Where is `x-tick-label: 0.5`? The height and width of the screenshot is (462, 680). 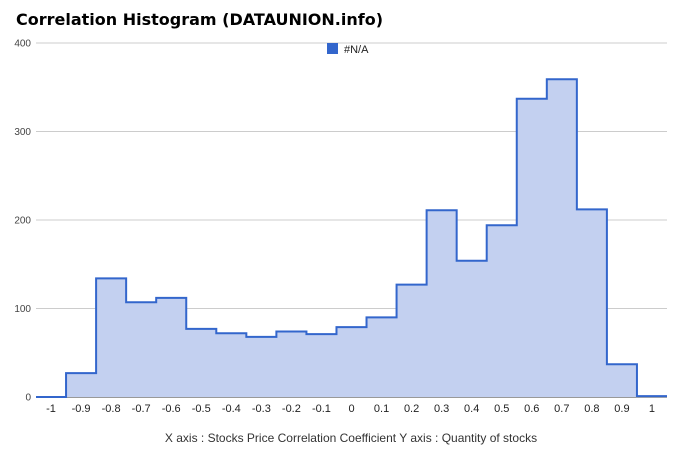
x-tick-label: 0.5 is located at coordinates (501, 409).